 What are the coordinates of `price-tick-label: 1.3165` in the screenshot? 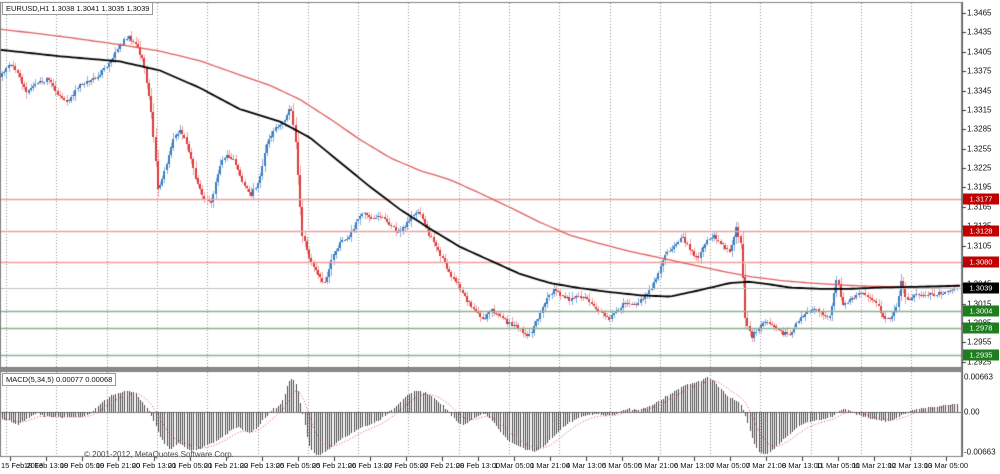 It's located at (979, 207).